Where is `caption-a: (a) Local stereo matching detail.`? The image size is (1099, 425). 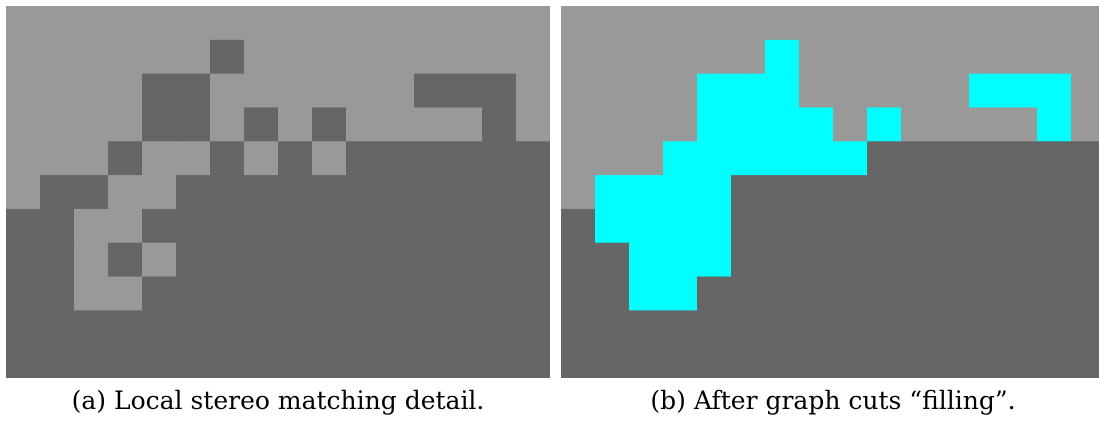
caption-a: (a) Local stereo matching detail. is located at coordinates (278, 400).